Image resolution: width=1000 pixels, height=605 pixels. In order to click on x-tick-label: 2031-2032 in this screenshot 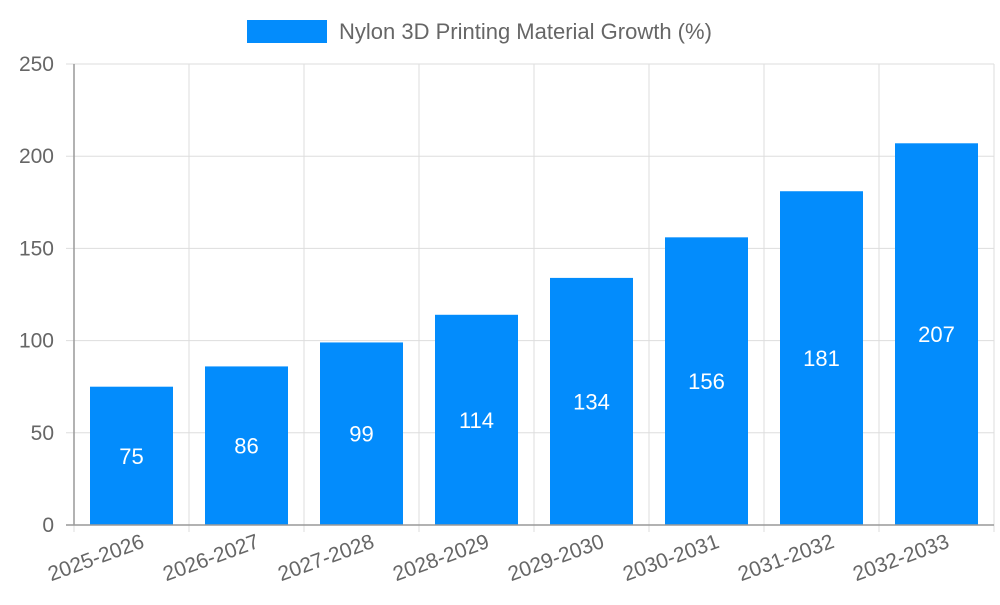, I will do `click(786, 558)`.